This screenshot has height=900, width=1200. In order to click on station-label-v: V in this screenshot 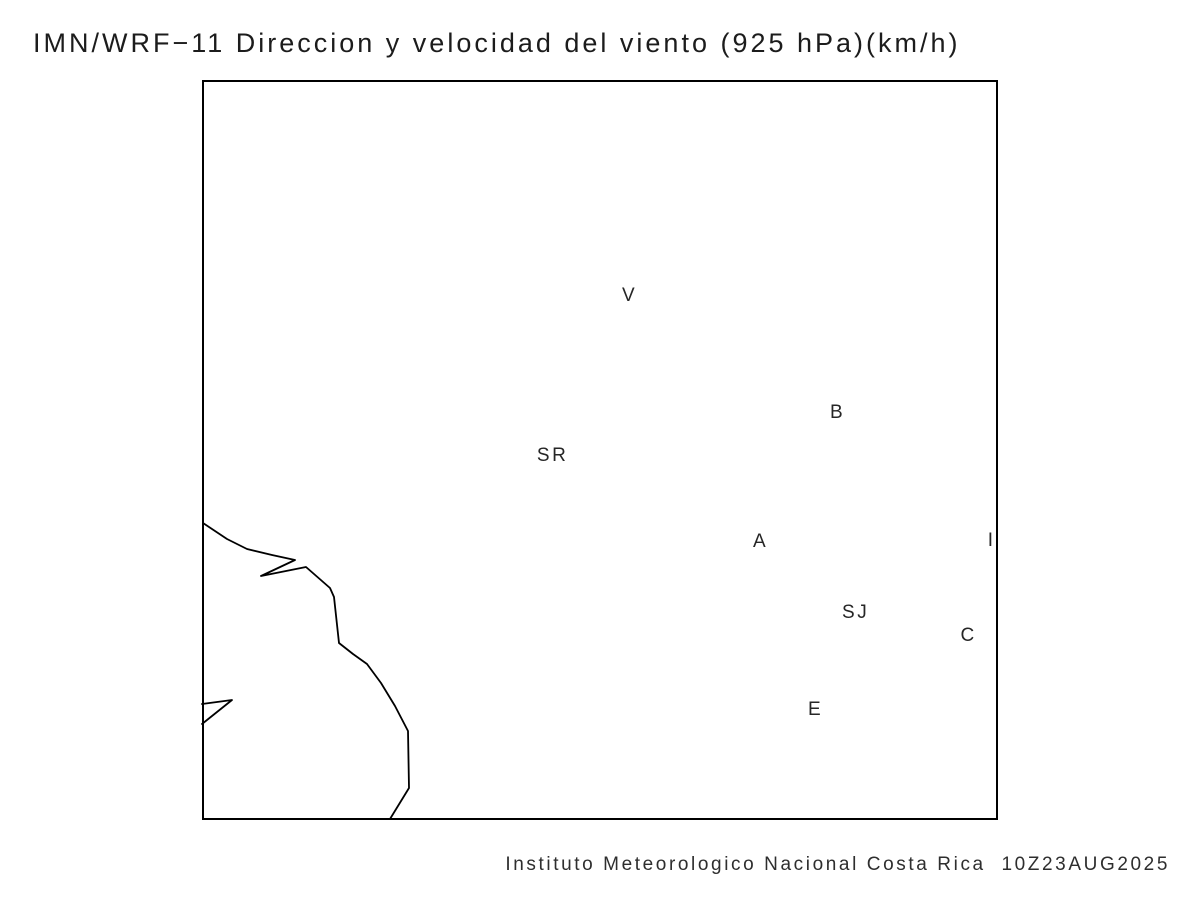, I will do `click(630, 295)`.